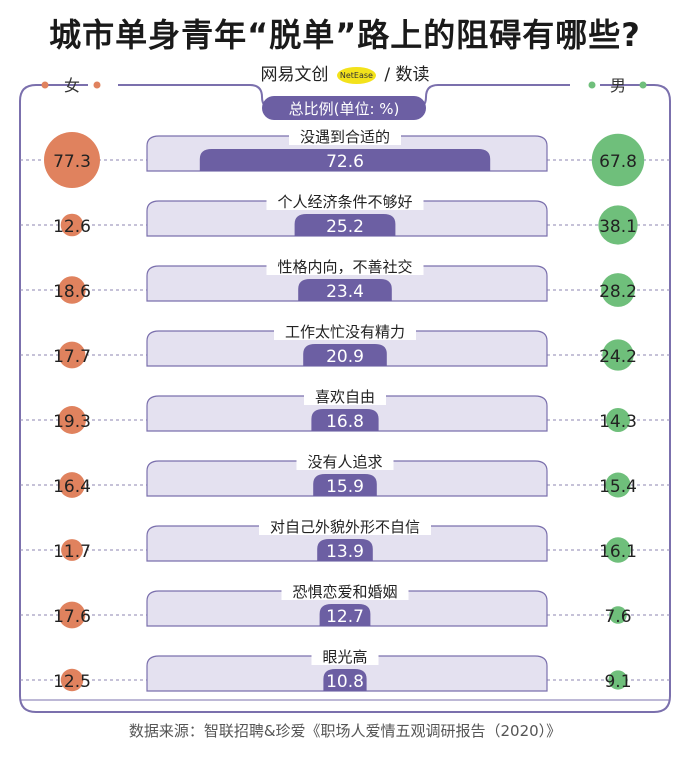  I want to click on male-value-label: 28.2, so click(618, 292).